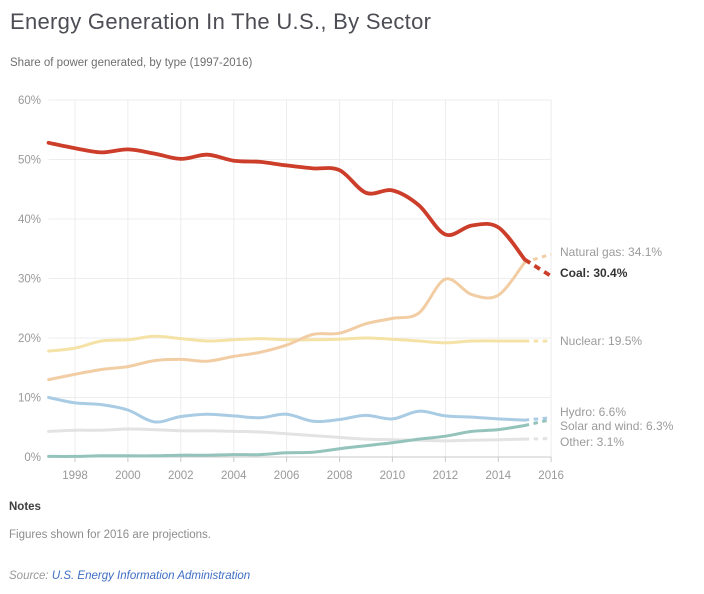  Describe the element at coordinates (151, 576) in the screenshot. I see `source-link: U.S. Energy Information Administration` at that location.